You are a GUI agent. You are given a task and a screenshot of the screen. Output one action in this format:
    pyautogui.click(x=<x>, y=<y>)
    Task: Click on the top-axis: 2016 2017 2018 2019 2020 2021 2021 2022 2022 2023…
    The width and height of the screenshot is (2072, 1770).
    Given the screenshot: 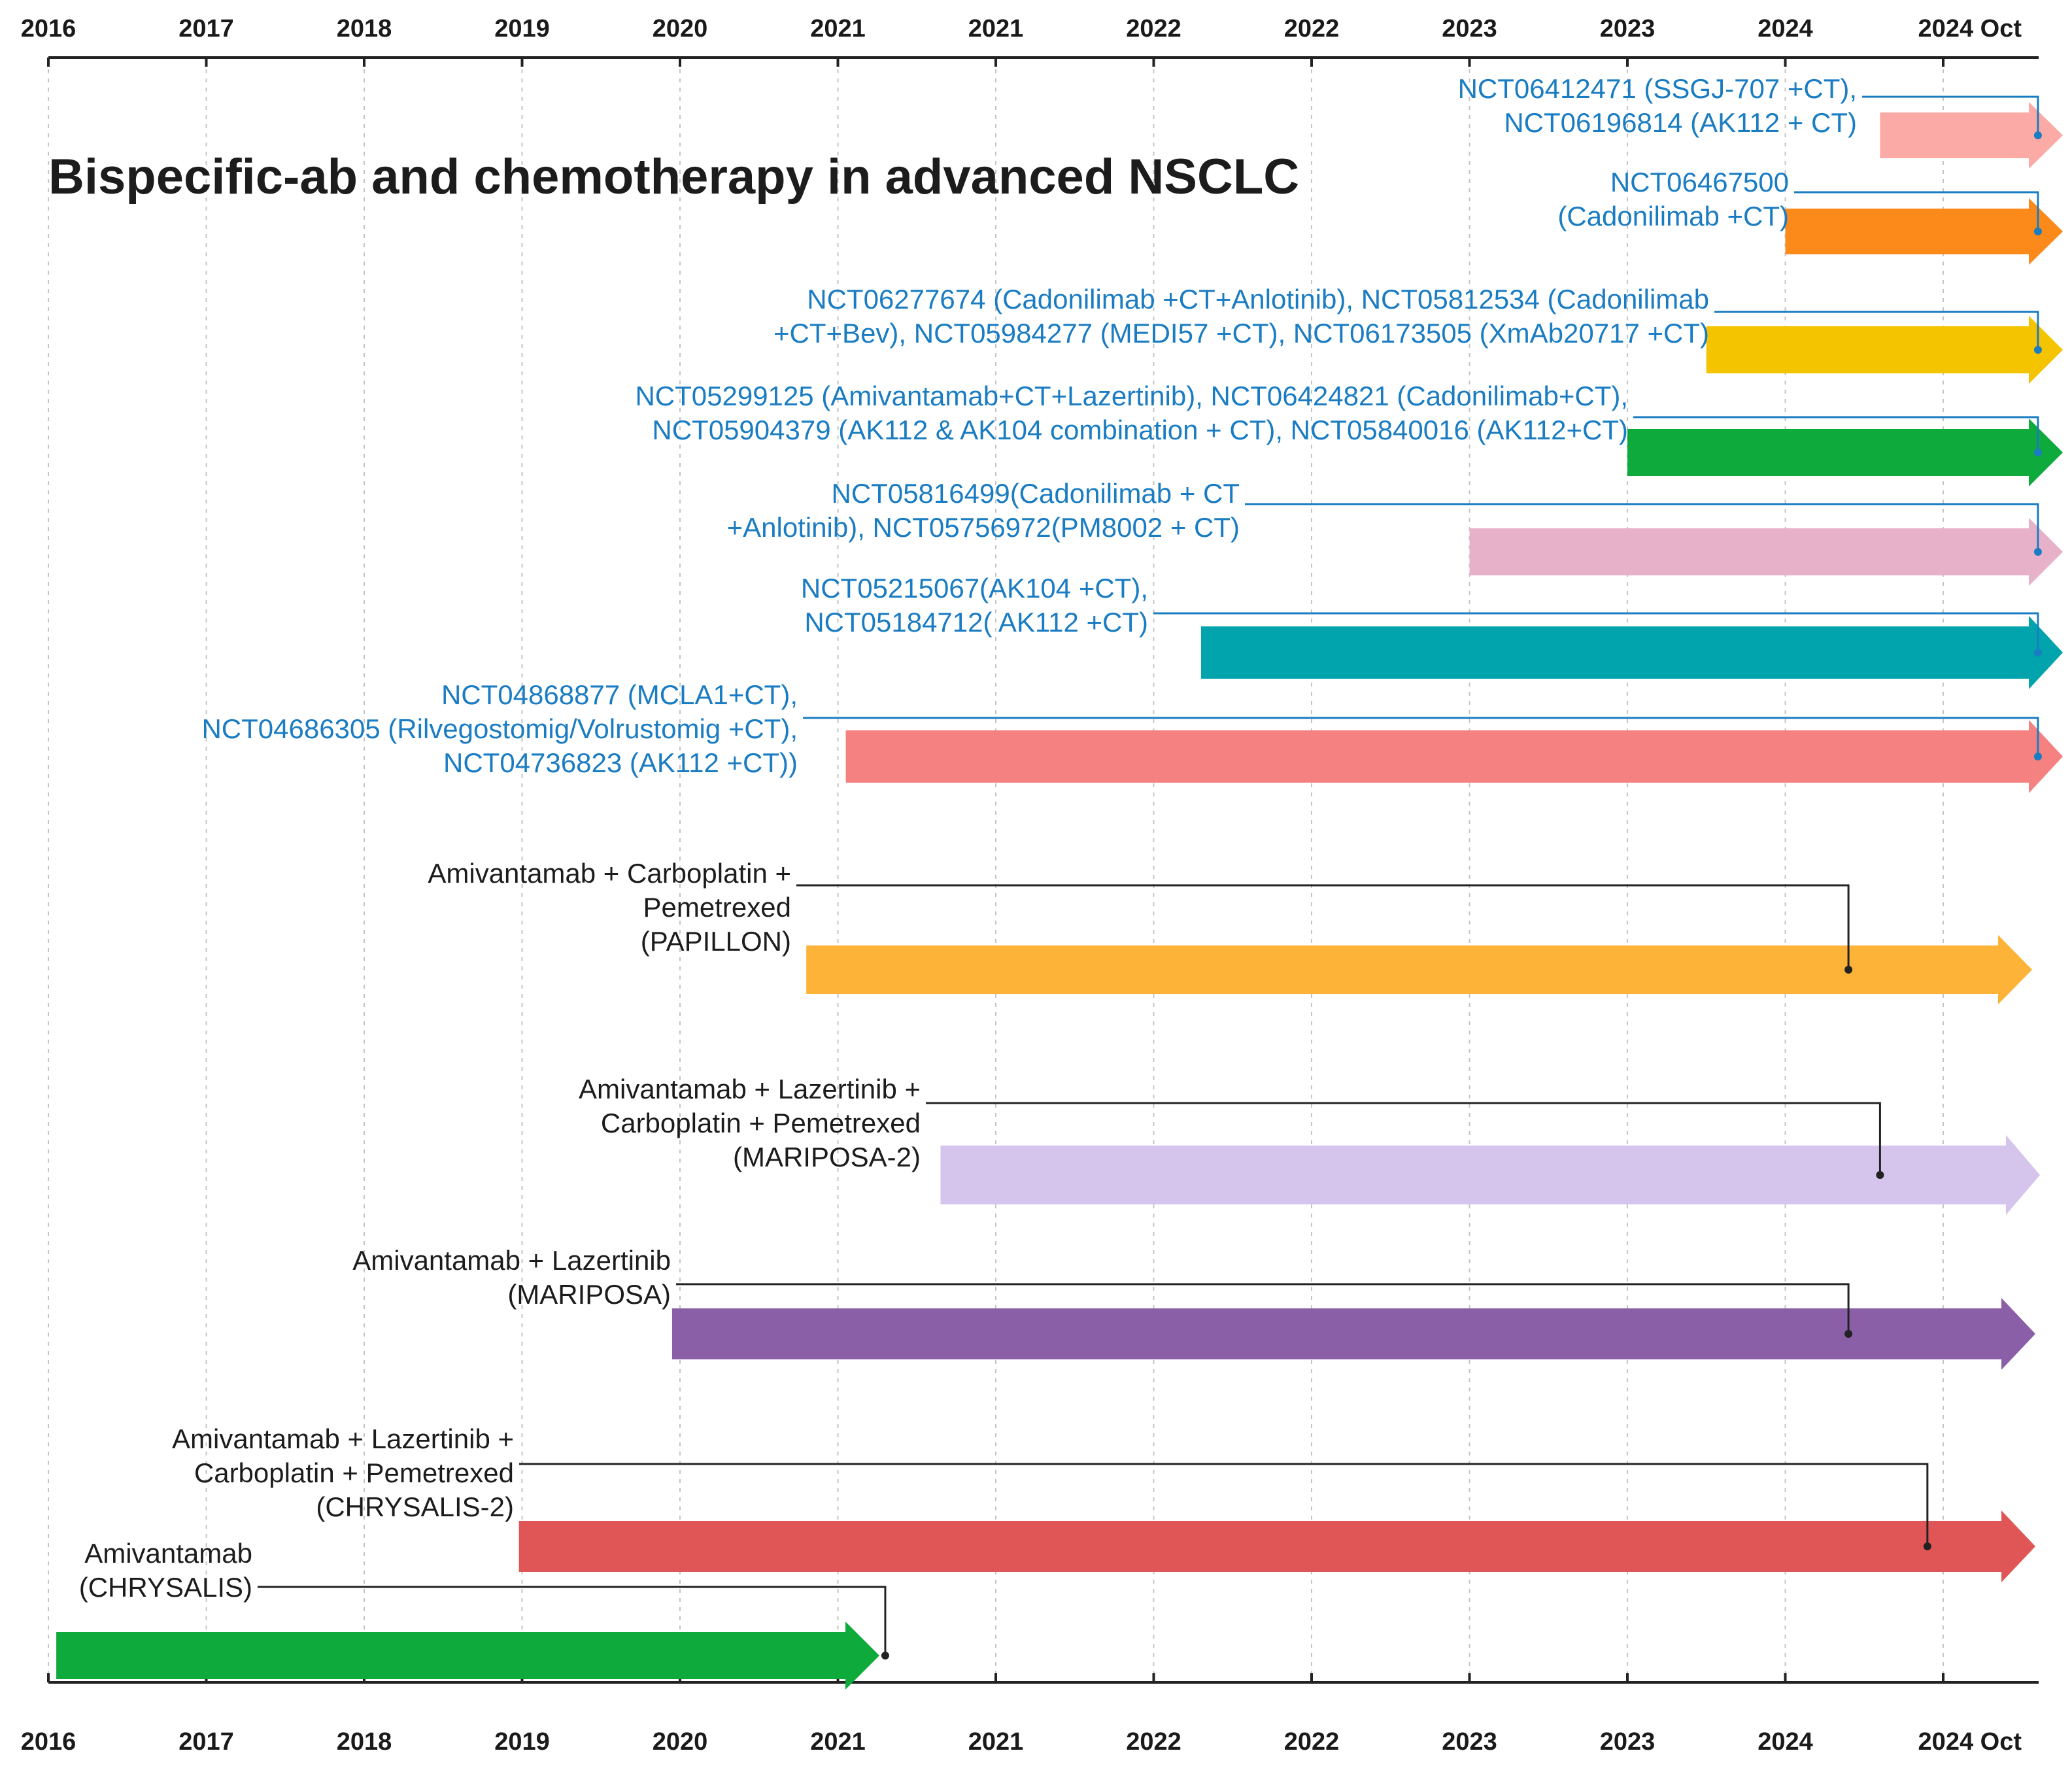 What is the action you would take?
    pyautogui.click(x=1030, y=41)
    